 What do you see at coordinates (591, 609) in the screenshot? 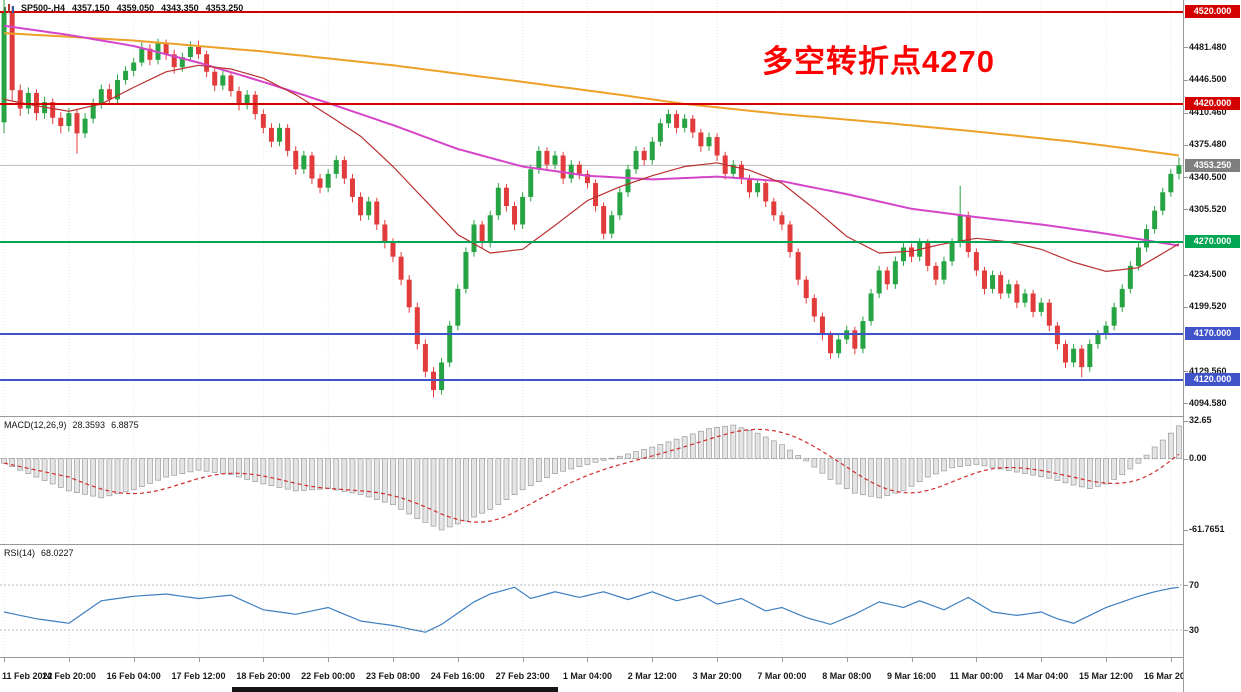
I see `rsi-line` at bounding box center [591, 609].